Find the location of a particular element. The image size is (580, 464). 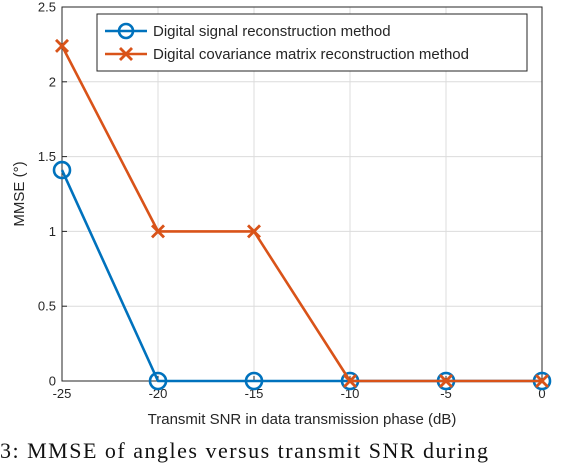

legend-box is located at coordinates (312, 42).